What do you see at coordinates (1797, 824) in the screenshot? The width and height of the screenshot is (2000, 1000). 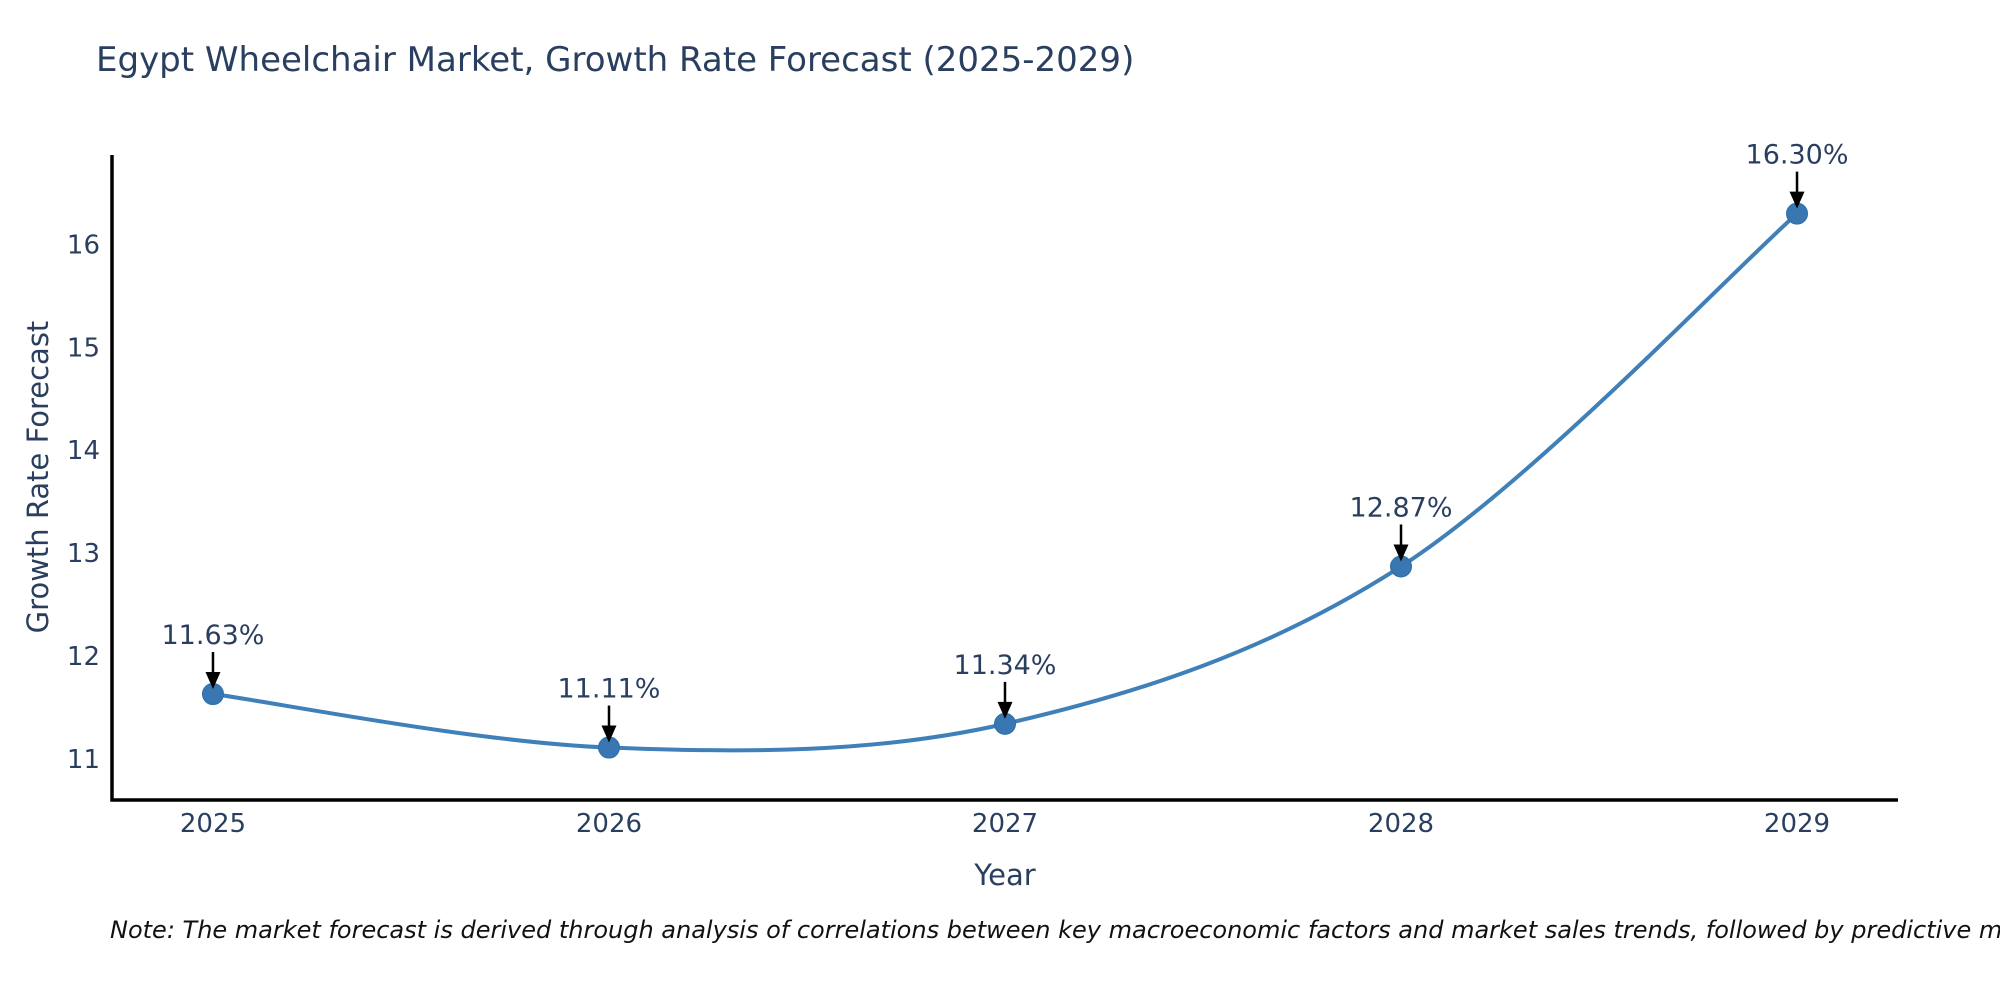 I see `x-tick-label: 2029` at bounding box center [1797, 824].